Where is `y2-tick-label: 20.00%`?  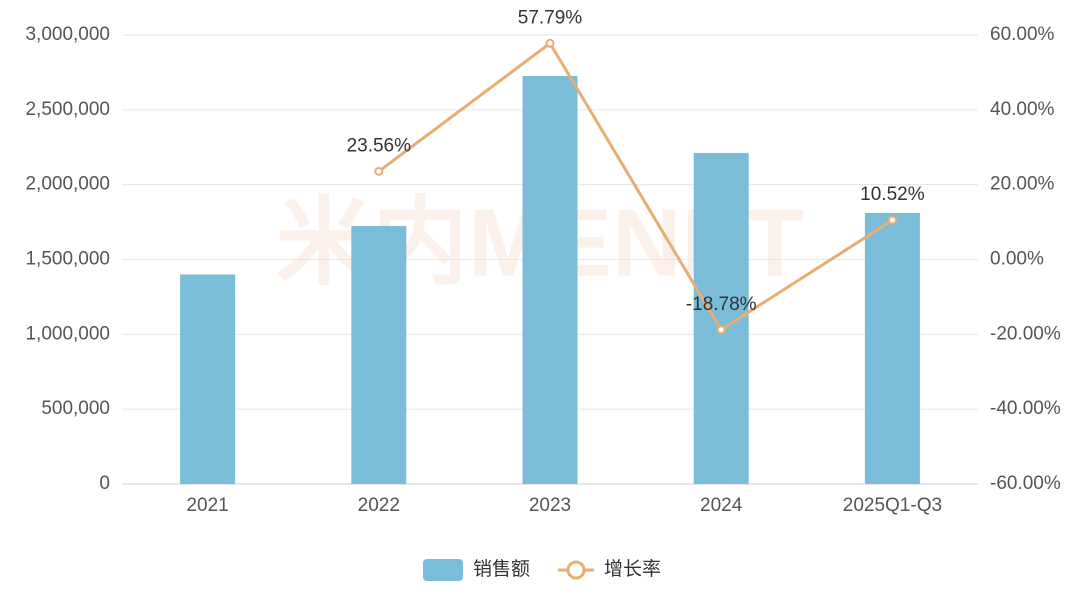
y2-tick-label: 20.00% is located at coordinates (1022, 184).